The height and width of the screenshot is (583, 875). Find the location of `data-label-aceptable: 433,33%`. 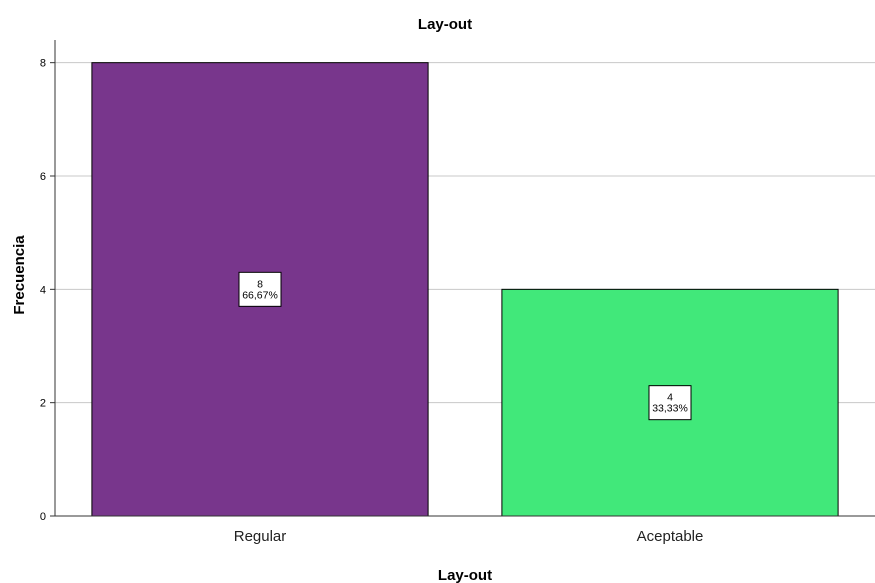

data-label-aceptable: 433,33% is located at coordinates (670, 403).